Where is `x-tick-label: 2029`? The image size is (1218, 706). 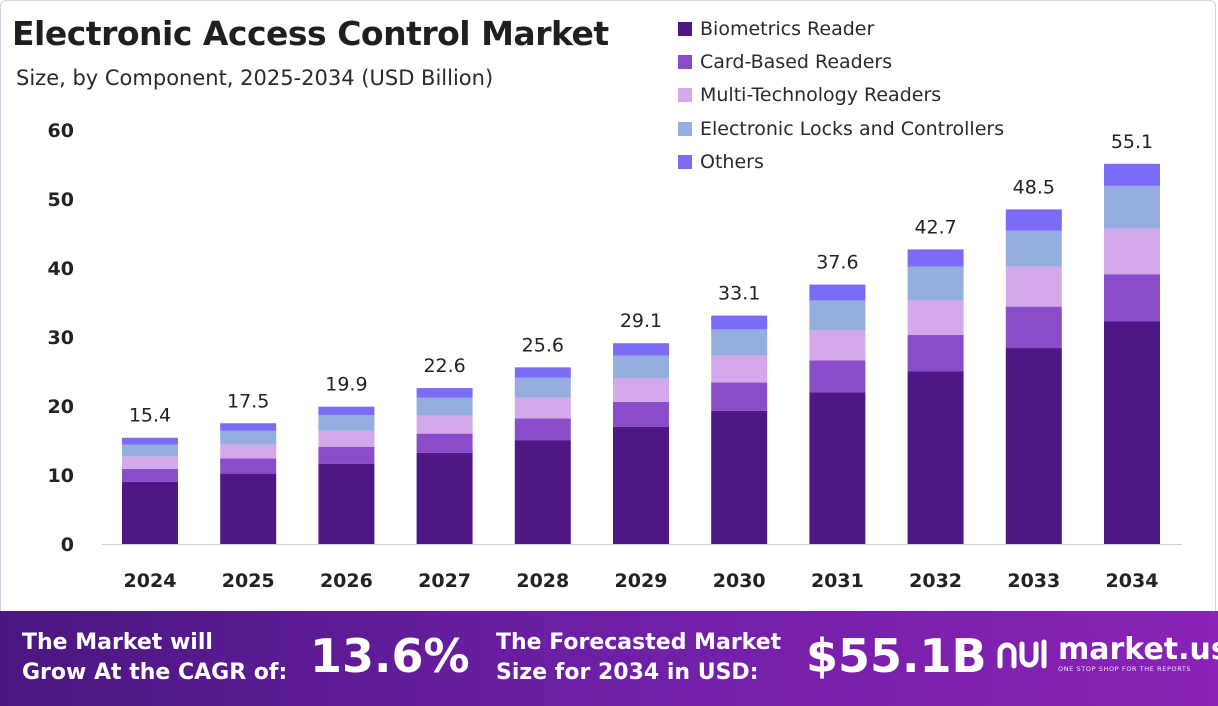 x-tick-label: 2029 is located at coordinates (641, 581).